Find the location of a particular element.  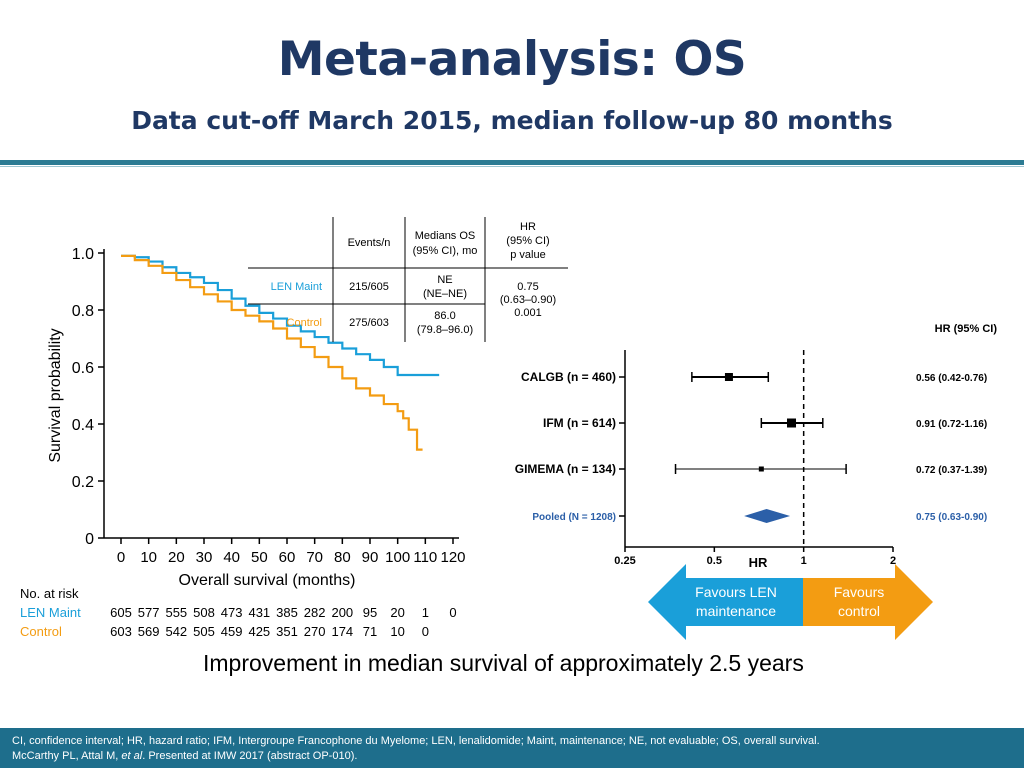

x-tick-label: 110 is located at coordinates (425, 557).